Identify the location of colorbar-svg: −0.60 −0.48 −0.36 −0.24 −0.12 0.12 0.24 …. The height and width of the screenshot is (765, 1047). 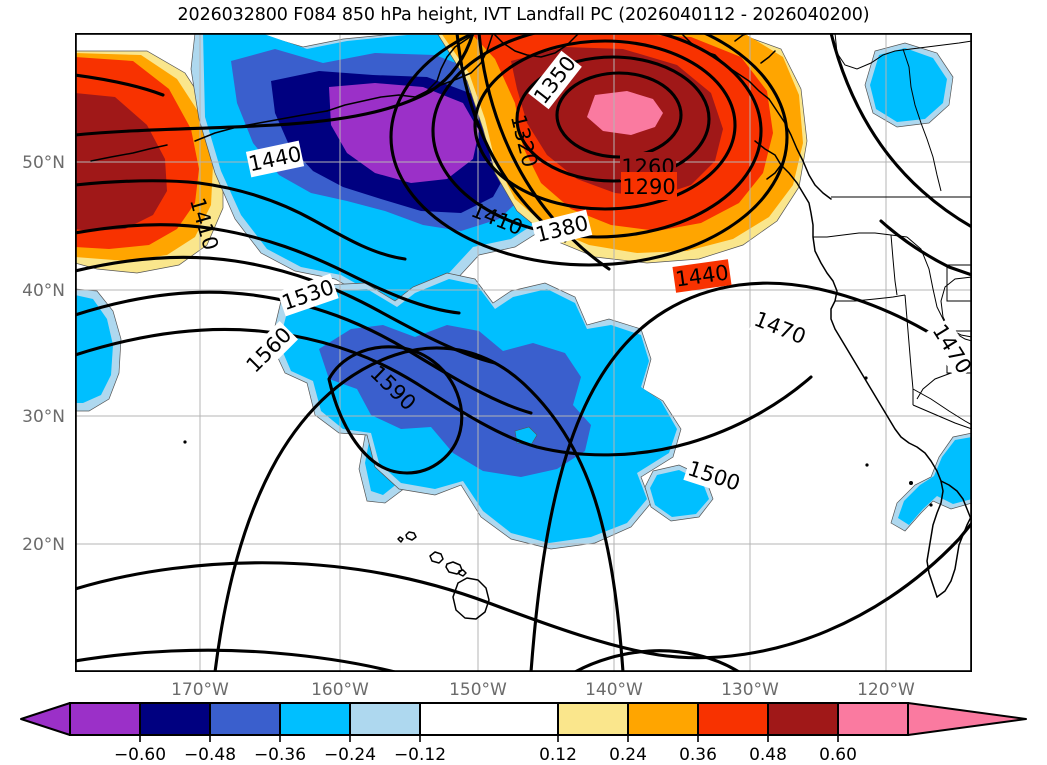
(523, 731).